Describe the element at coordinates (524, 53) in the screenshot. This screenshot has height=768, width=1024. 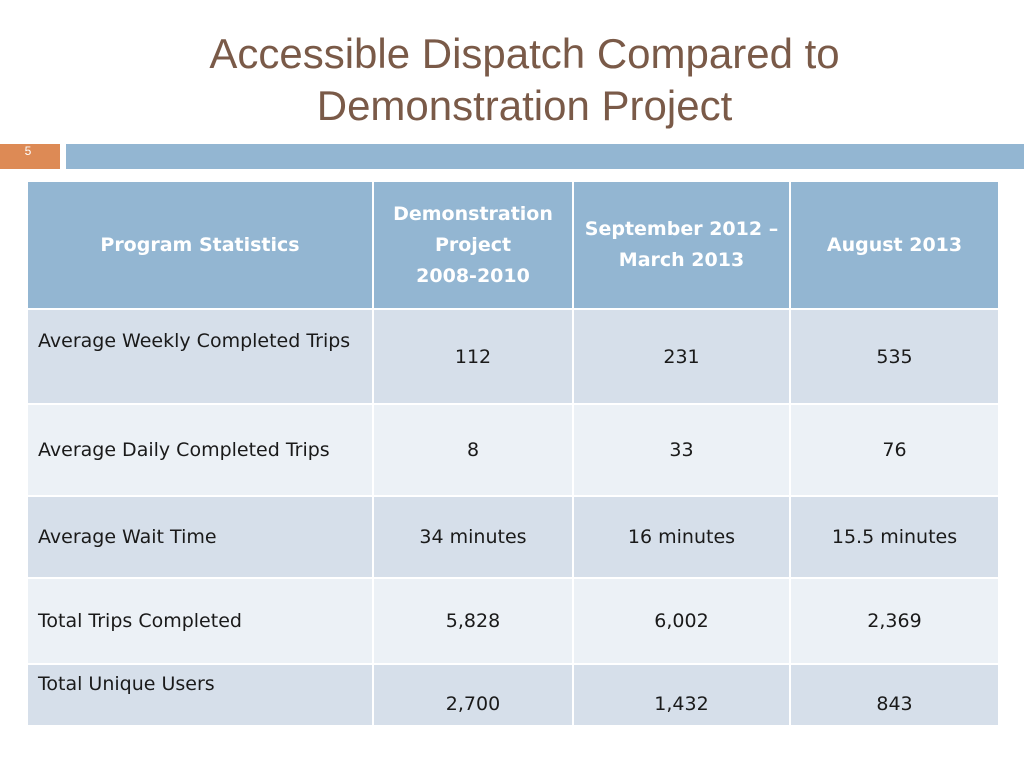
I see `slide-title-line-1: Accessible Dispatch Compared to` at that location.